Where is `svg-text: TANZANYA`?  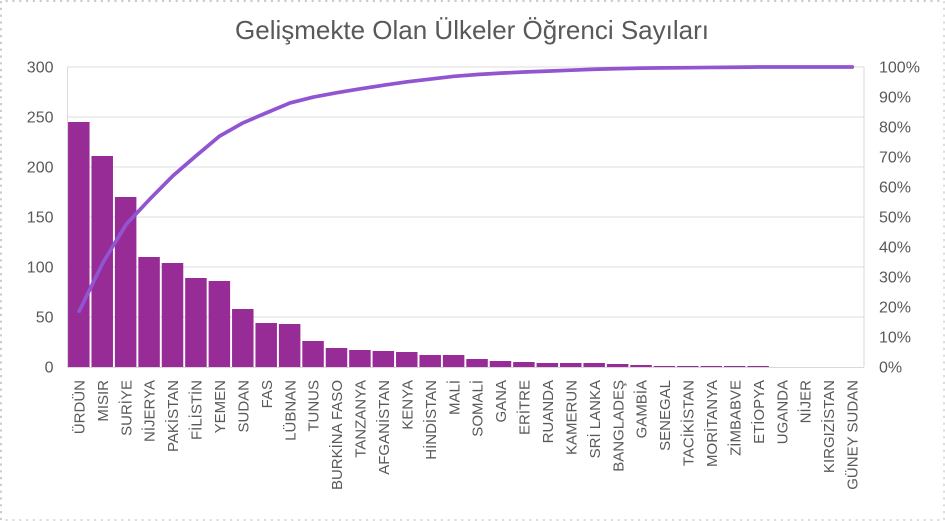
svg-text: TANZANYA is located at coordinates (361, 419).